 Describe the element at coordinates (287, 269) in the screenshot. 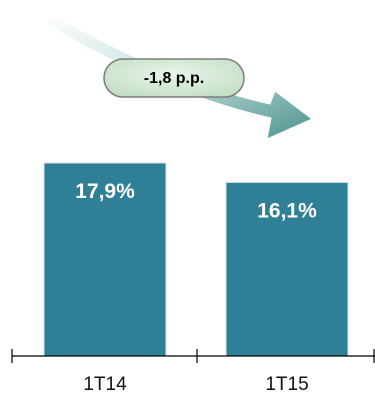

I see `bar-1T15` at that location.